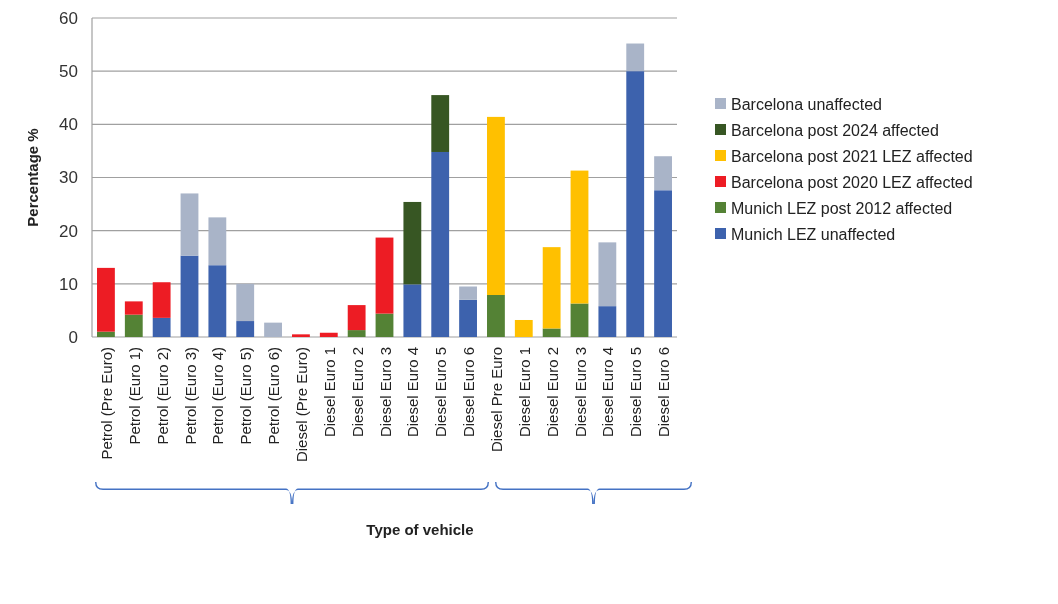 This screenshot has height=604, width=1058. I want to click on x-tick-label: Petrol (Euro 1), so click(134, 396).